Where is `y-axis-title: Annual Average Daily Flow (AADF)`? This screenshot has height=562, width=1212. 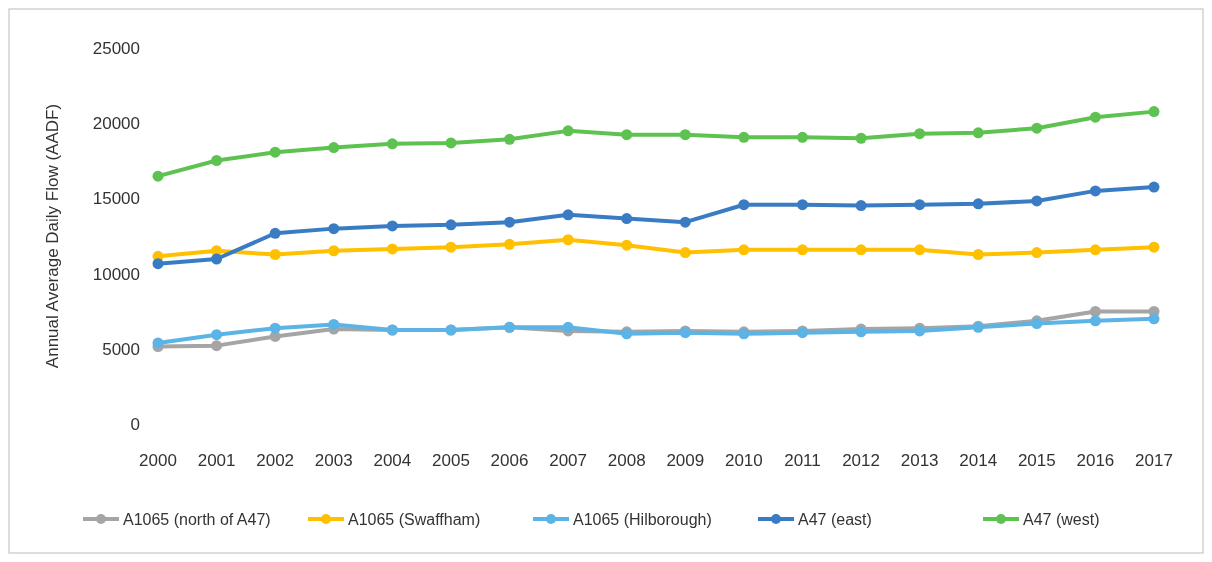
y-axis-title: Annual Average Daily Flow (AADF) is located at coordinates (52, 236).